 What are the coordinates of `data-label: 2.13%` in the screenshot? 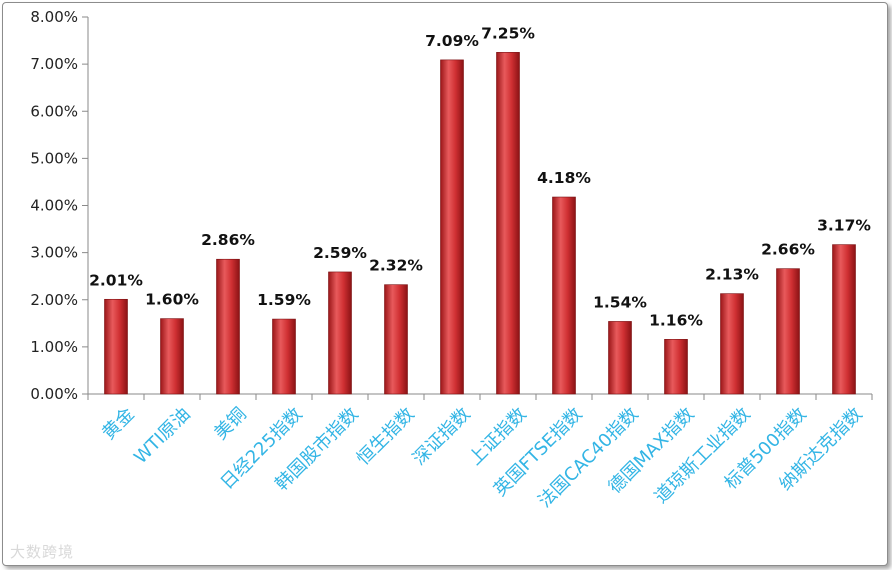 It's located at (732, 275).